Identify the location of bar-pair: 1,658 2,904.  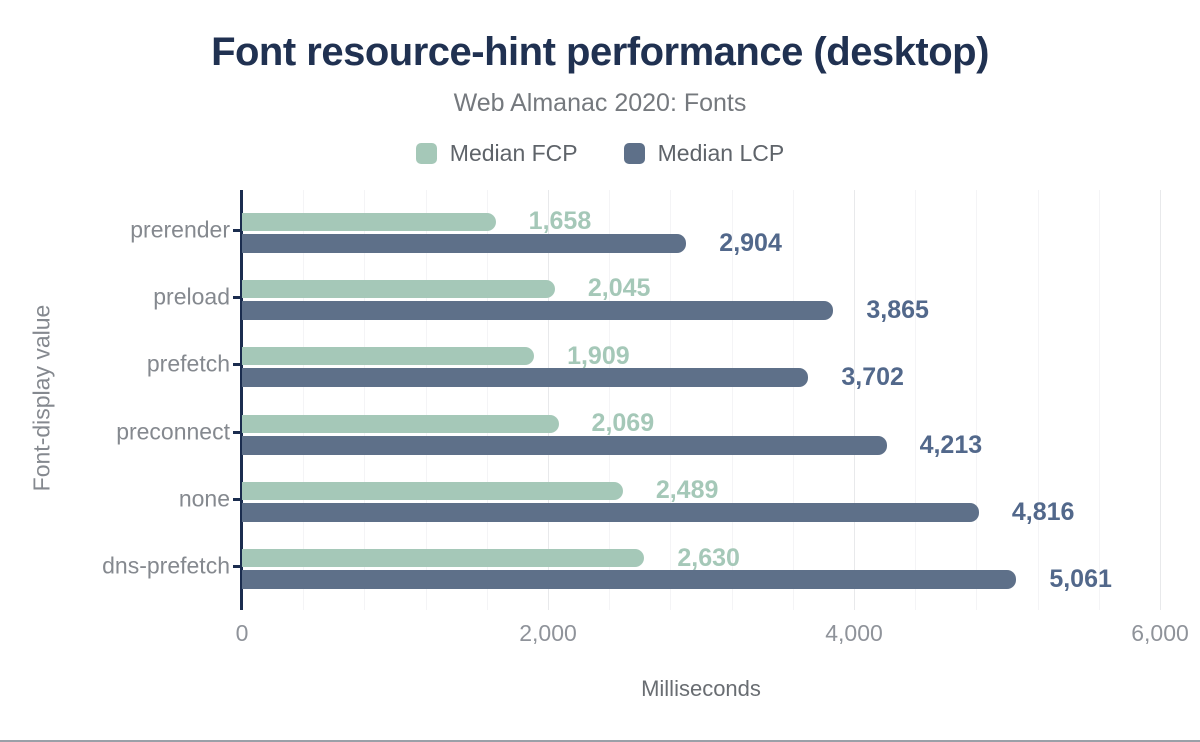
(701, 233).